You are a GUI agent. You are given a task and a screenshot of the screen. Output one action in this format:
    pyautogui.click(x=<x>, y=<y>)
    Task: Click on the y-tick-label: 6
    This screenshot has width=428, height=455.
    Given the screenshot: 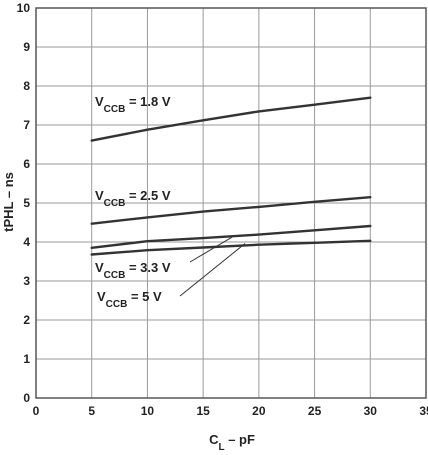 What is the action you would take?
    pyautogui.click(x=26, y=164)
    